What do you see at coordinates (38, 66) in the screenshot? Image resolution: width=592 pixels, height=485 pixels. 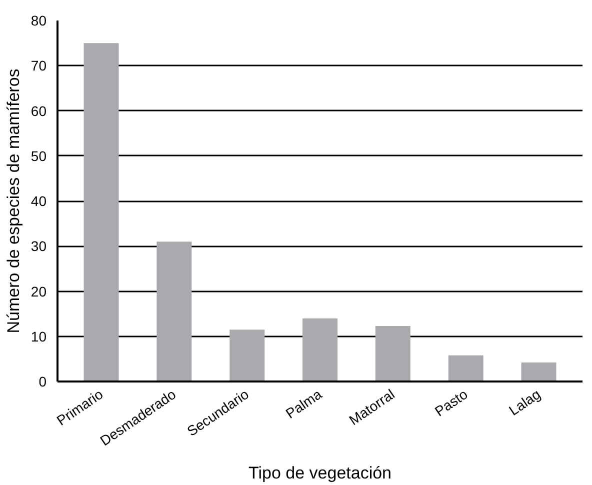 I see `y-tick-label: 70` at bounding box center [38, 66].